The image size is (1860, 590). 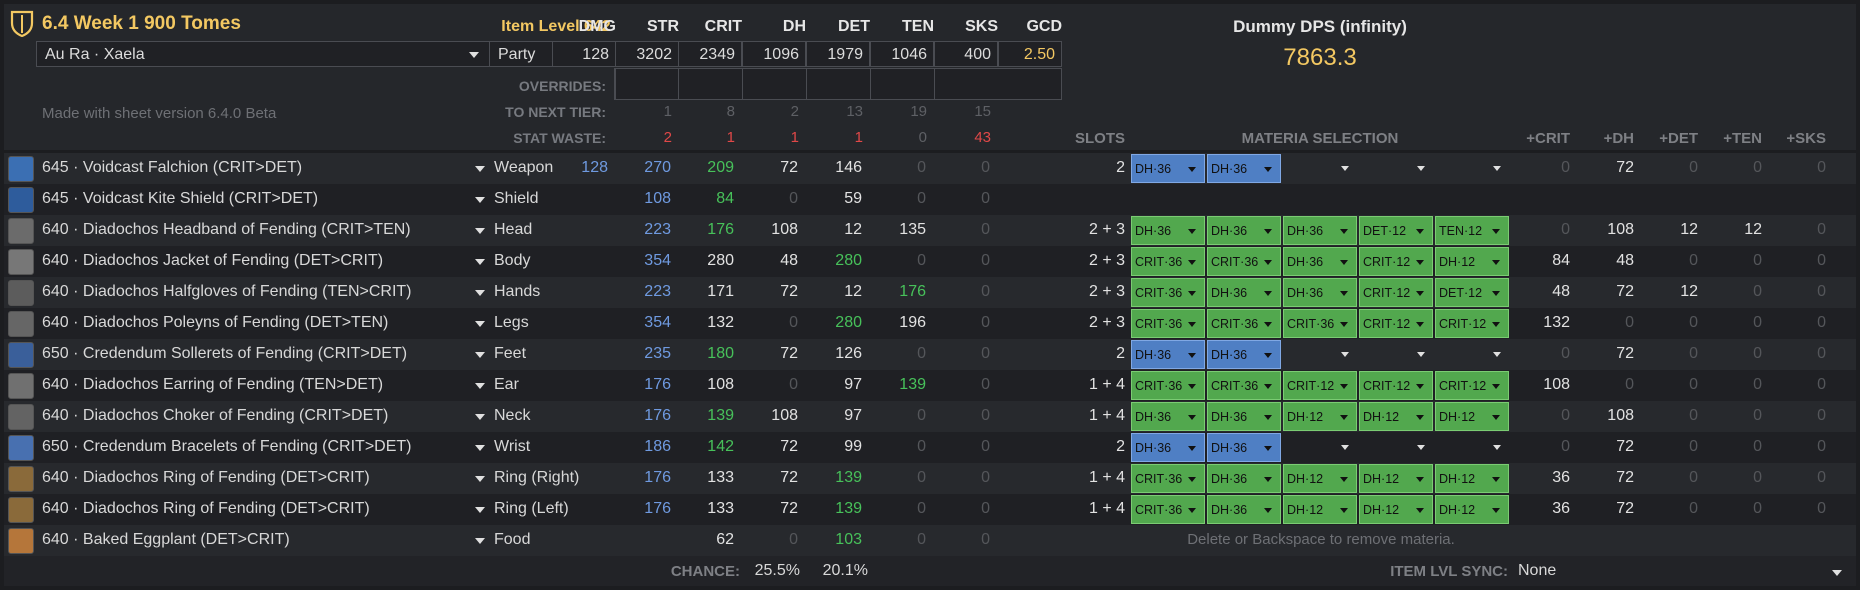 I want to click on gear-item-icon, so click(x=21, y=448).